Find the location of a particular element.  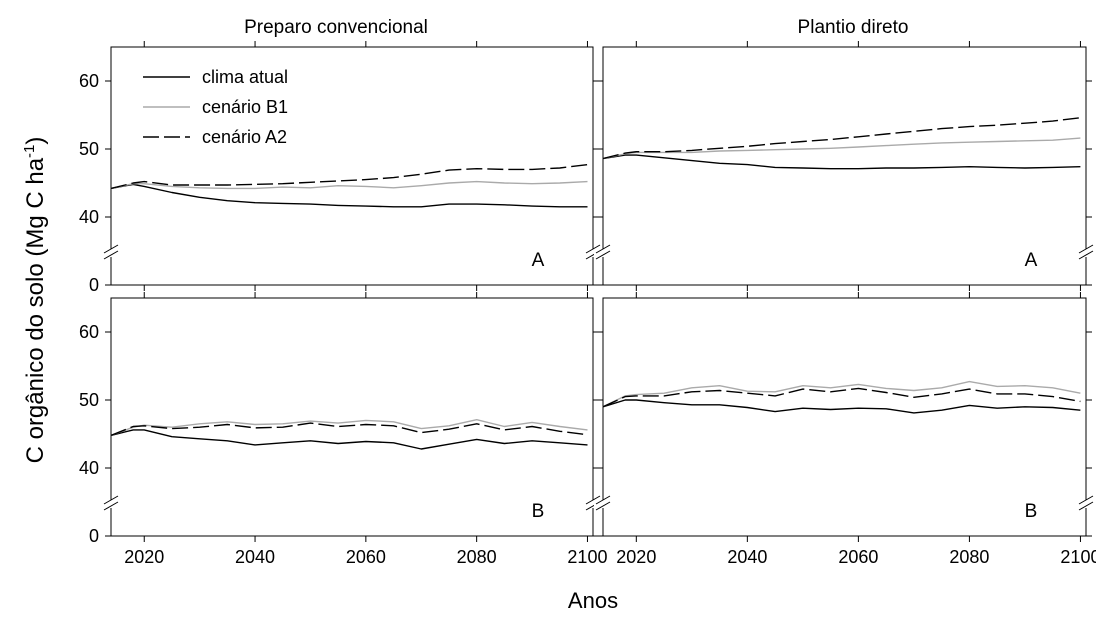

y-axis-label: C orgânico do solo (Mg C ha-1) is located at coordinates (35, 300).